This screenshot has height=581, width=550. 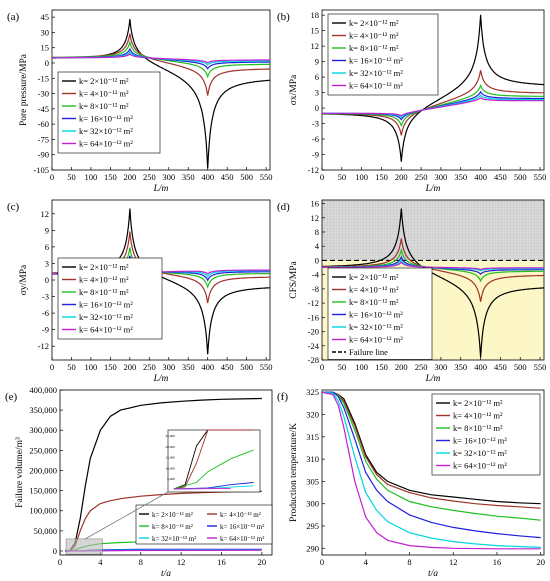 I want to click on y-tick-label: -105, so click(x=41, y=170).